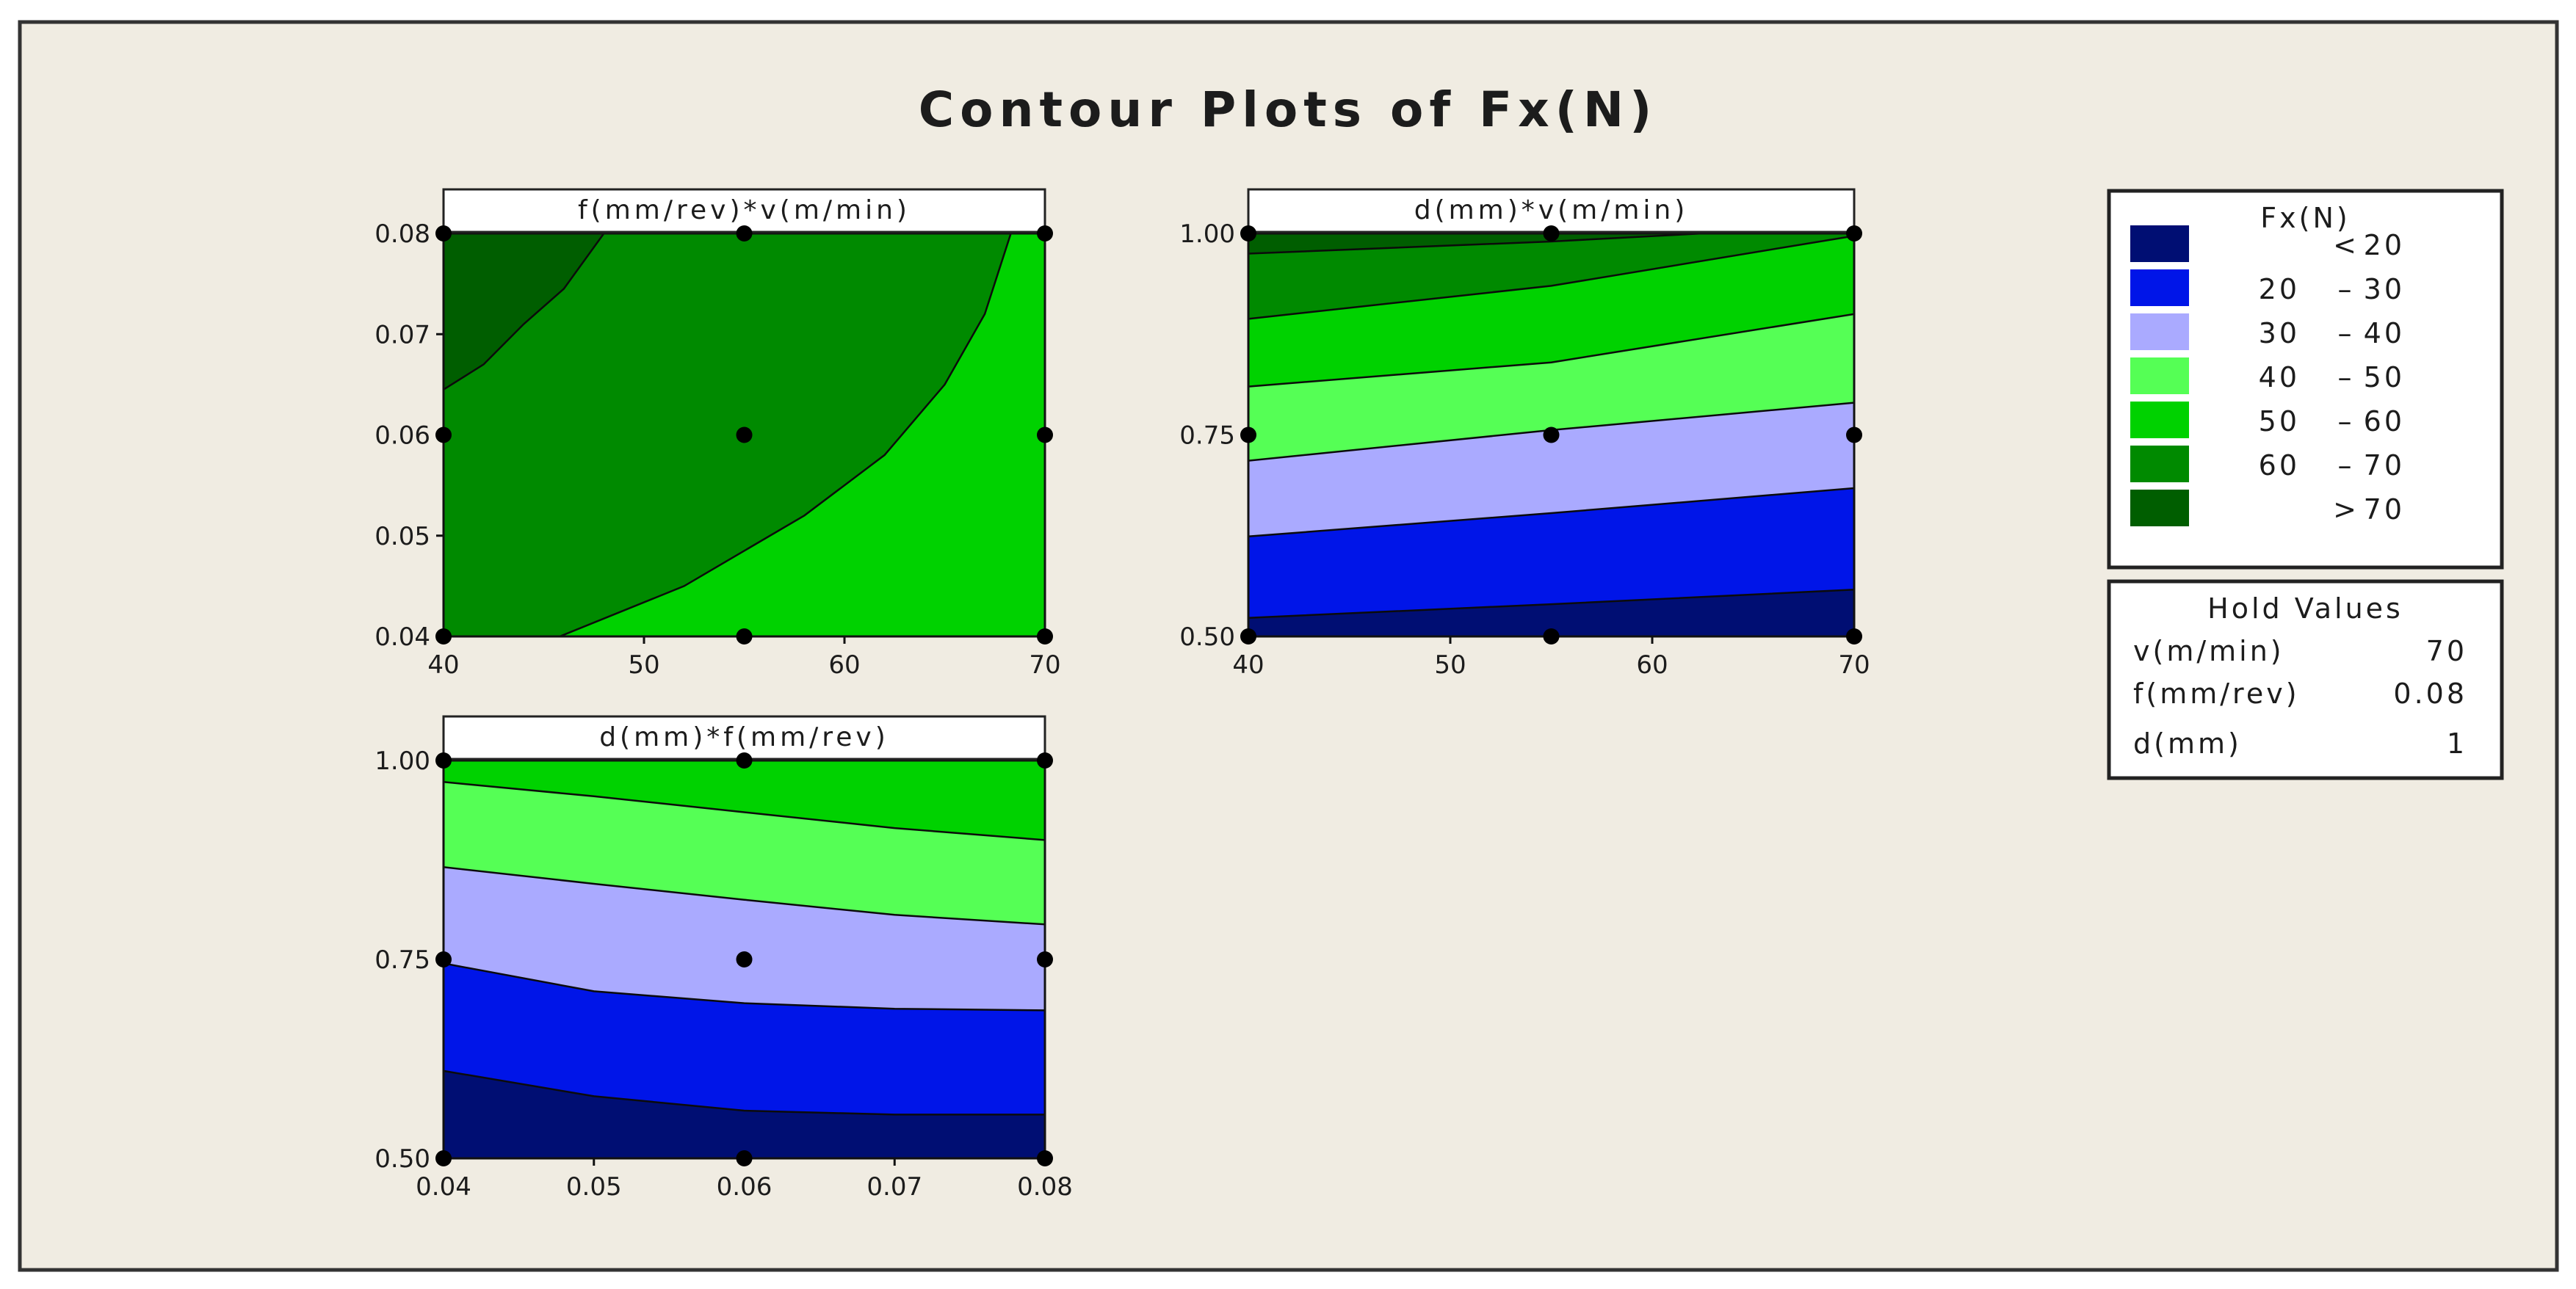 The height and width of the screenshot is (1289, 2576). I want to click on y-tick-label: 0.07, so click(402, 335).